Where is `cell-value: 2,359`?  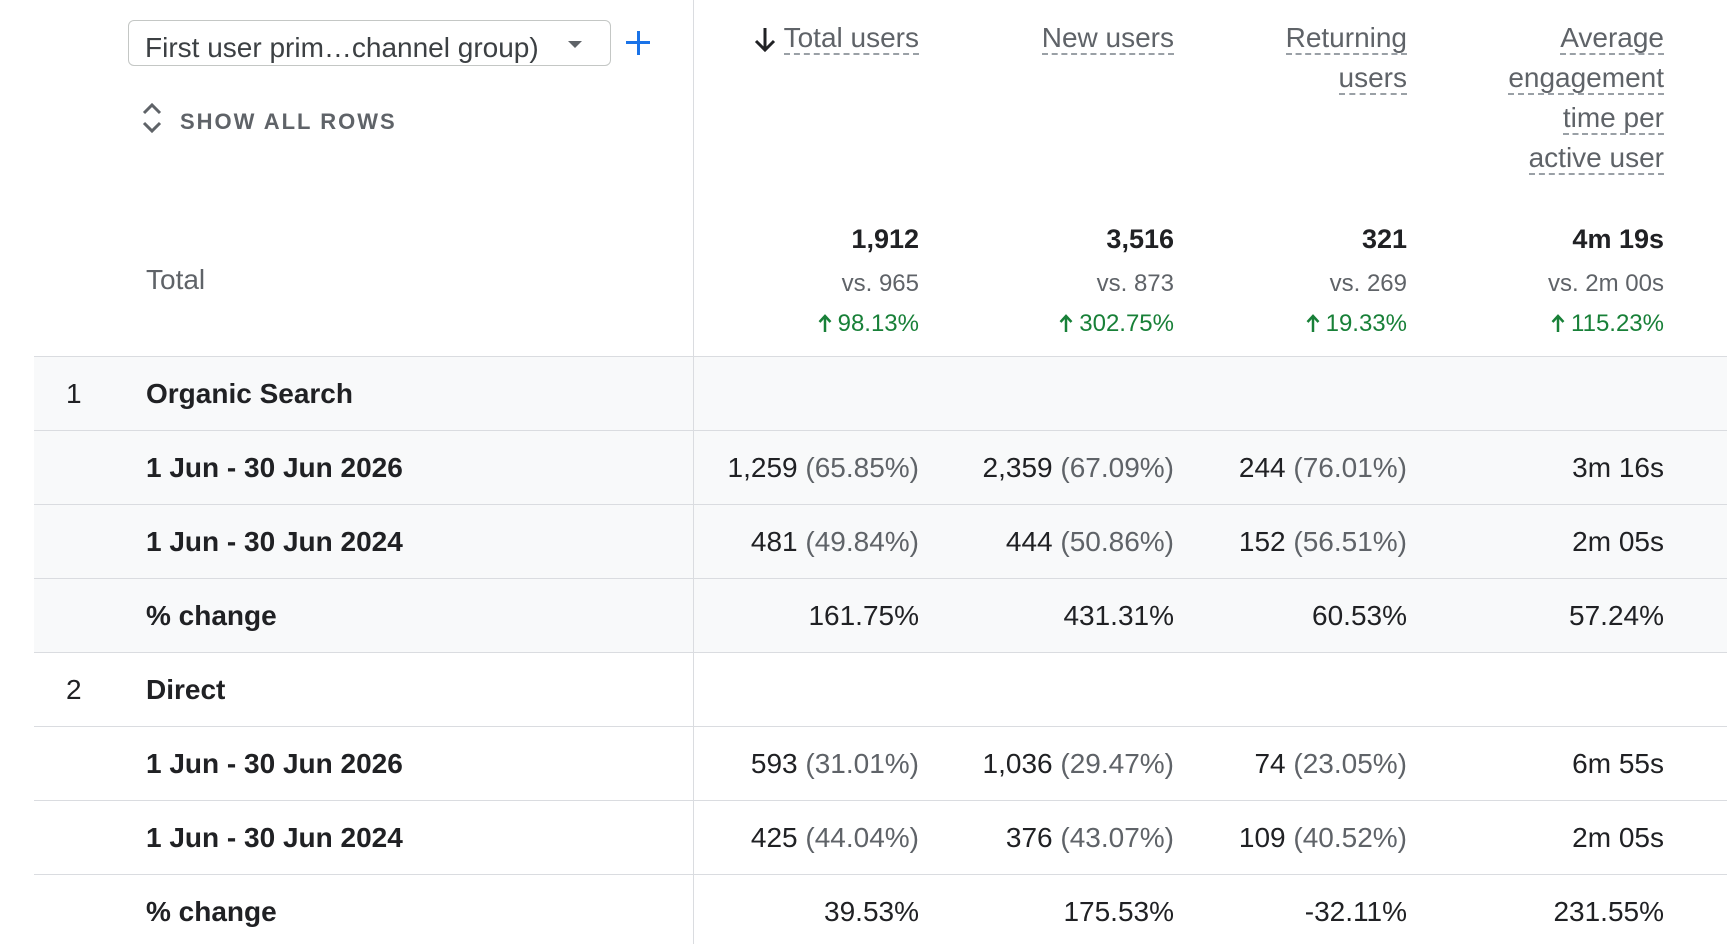 cell-value: 2,359 is located at coordinates (1018, 467).